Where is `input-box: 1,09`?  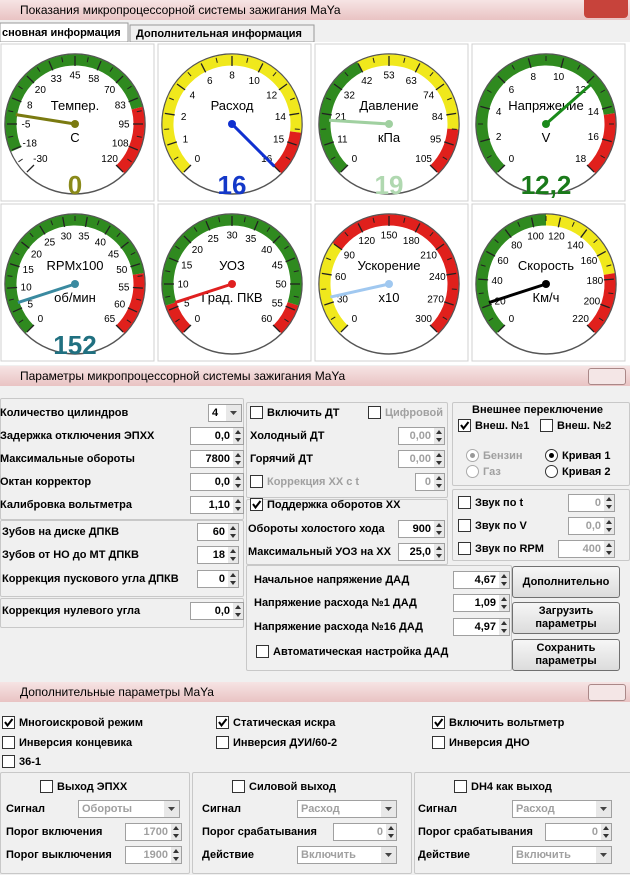 input-box: 1,09 is located at coordinates (481, 603).